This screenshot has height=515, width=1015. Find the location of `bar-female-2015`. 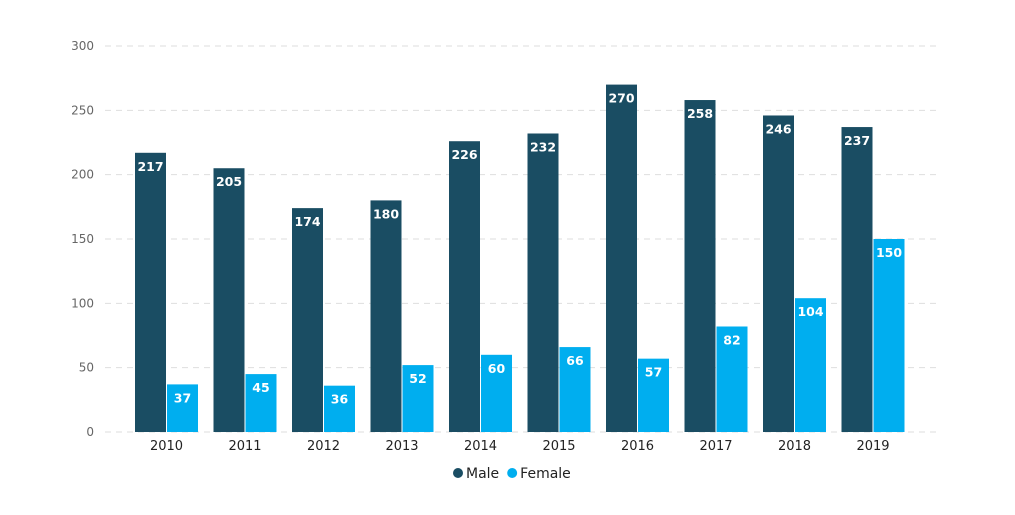

bar-female-2015 is located at coordinates (575, 389).